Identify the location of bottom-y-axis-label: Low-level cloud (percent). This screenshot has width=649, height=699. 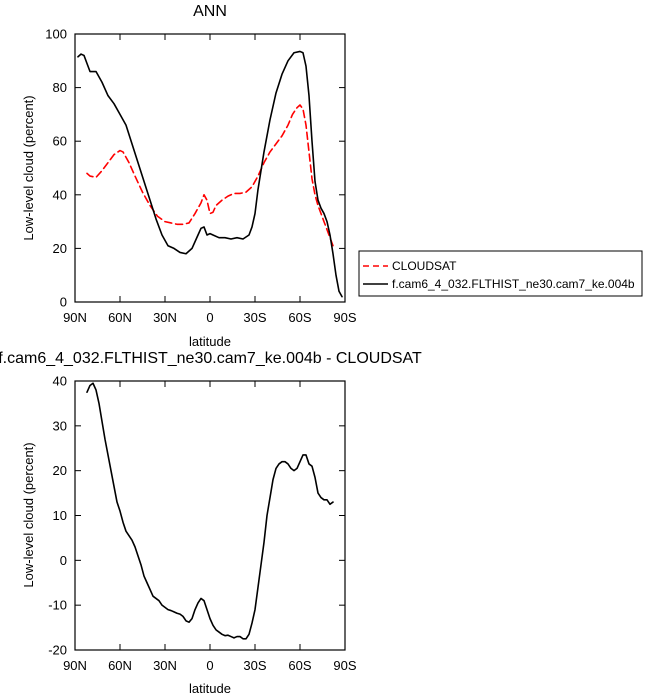
(28, 514).